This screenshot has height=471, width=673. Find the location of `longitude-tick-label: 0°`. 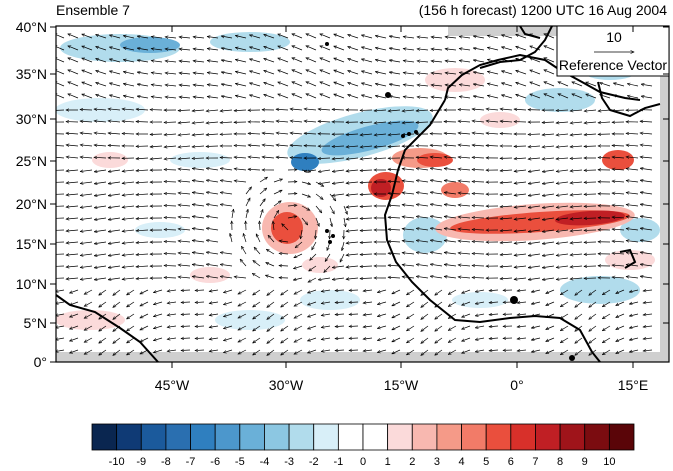

longitude-tick-label: 0° is located at coordinates (516, 385).